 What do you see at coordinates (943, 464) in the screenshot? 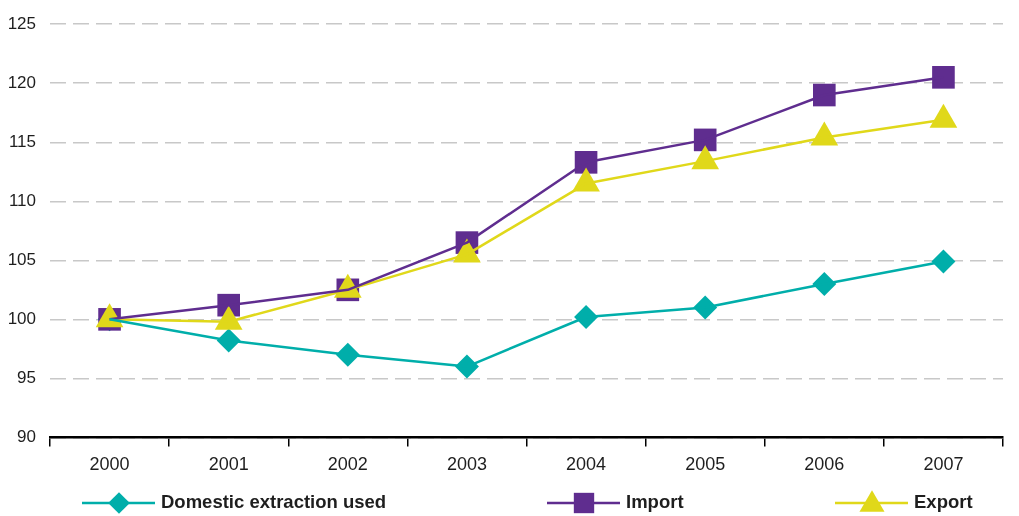
I see `x-tick-label: 2007` at bounding box center [943, 464].